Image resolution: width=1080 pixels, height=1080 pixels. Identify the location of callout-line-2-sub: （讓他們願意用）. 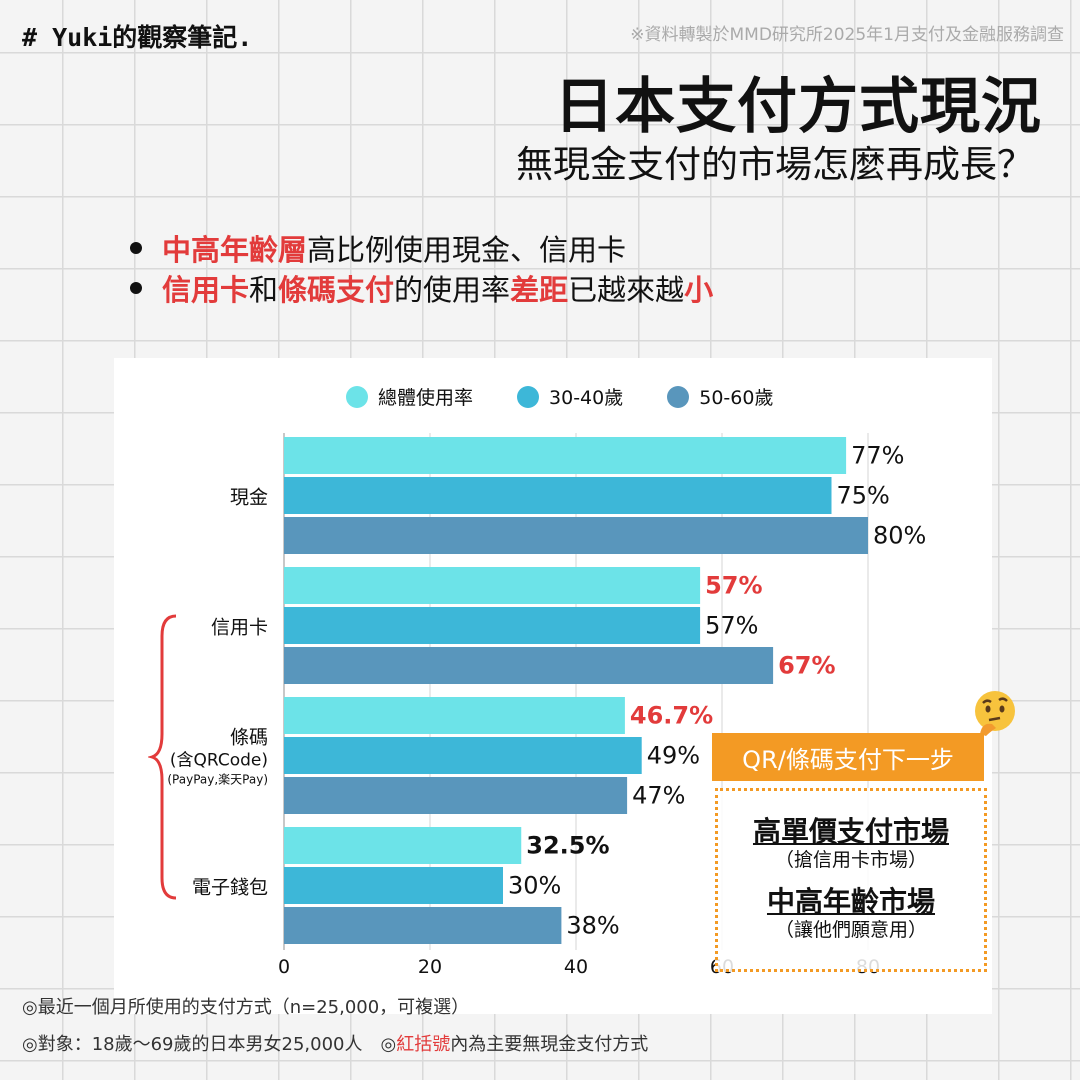
(850, 930).